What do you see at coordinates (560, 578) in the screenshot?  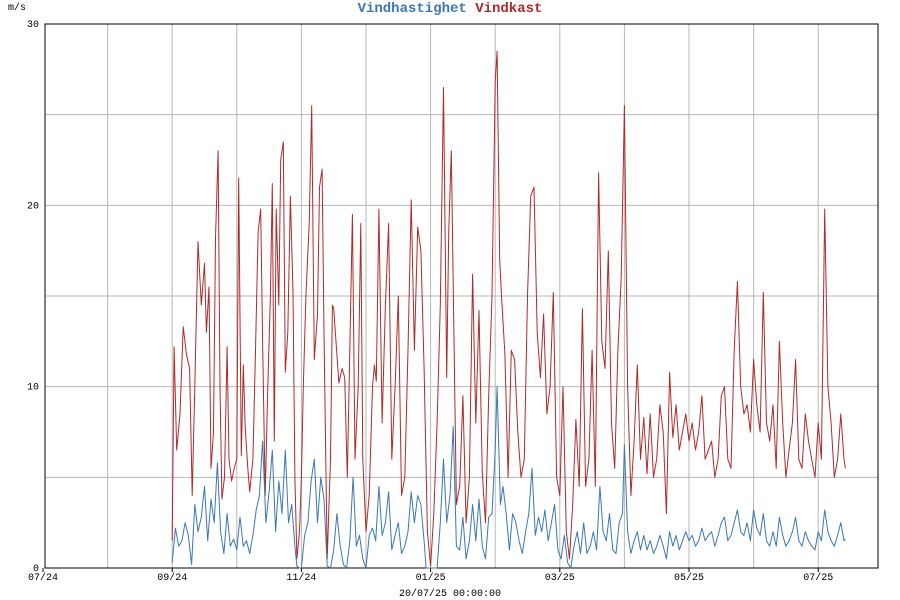 I see `x-tick-label: 03/25` at bounding box center [560, 578].